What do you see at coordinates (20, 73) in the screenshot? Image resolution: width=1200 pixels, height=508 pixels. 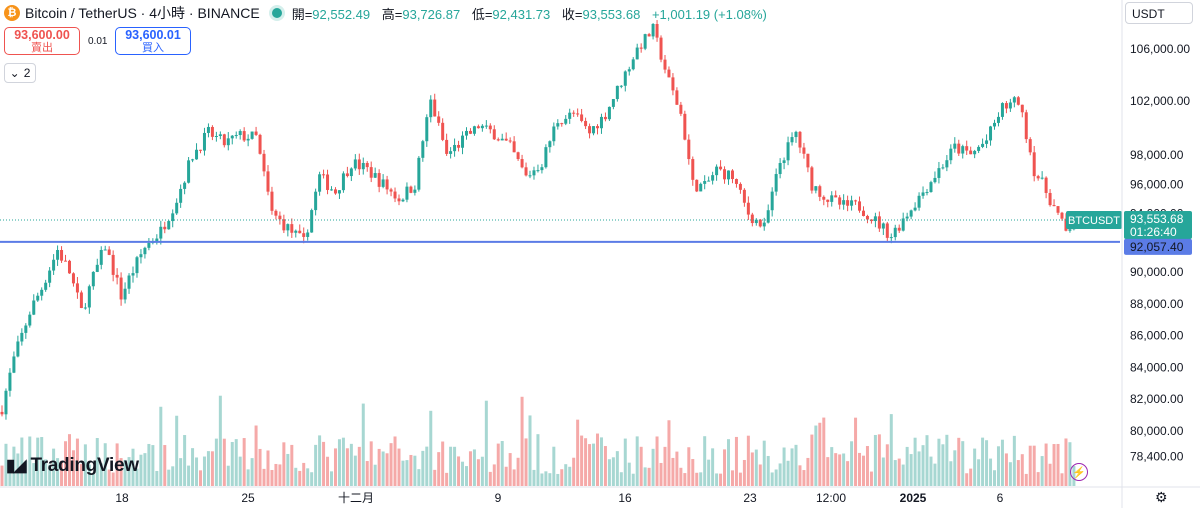 I see `indicators-toggle: ⌄ 2` at bounding box center [20, 73].